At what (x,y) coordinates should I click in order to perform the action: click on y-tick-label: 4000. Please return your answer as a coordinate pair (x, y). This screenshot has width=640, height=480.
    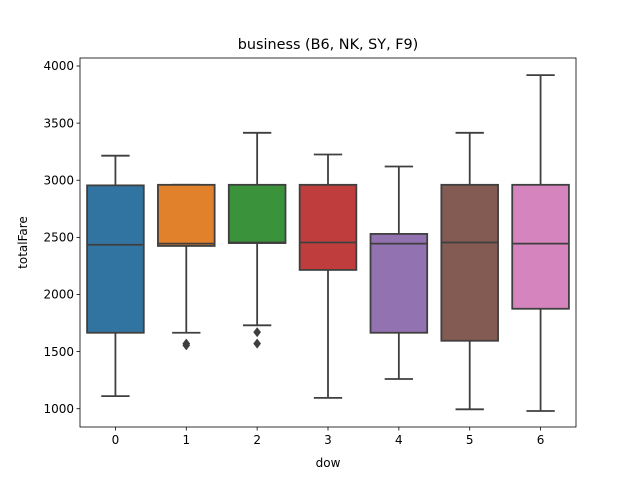
    Looking at the image, I should click on (58, 66).